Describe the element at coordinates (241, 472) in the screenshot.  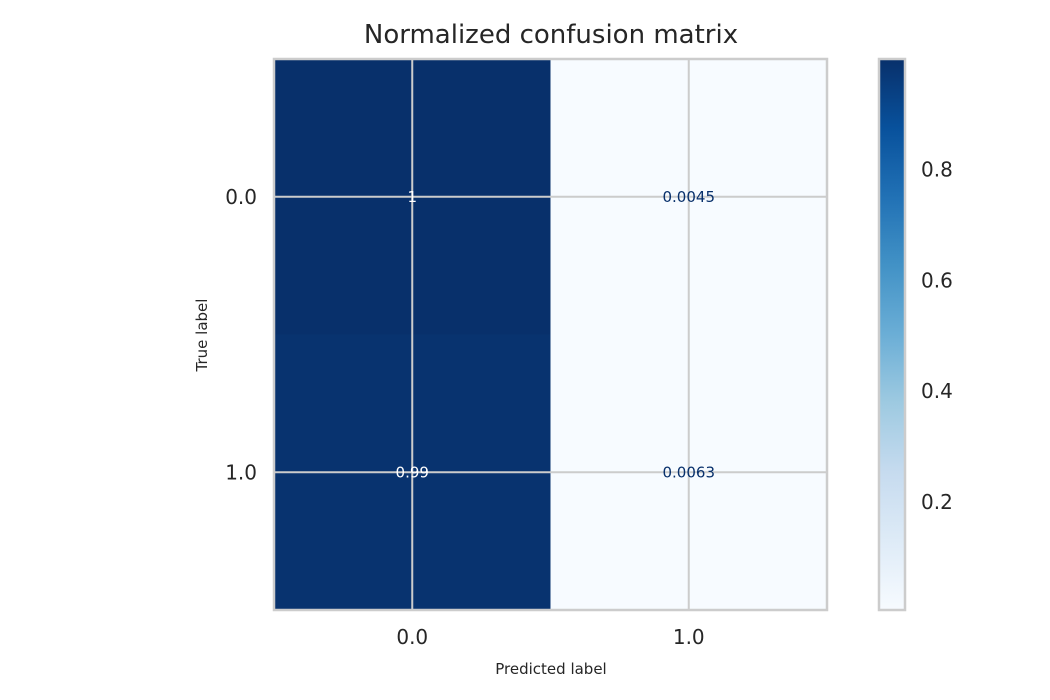
I see `y-tick-label: 1.0` at that location.